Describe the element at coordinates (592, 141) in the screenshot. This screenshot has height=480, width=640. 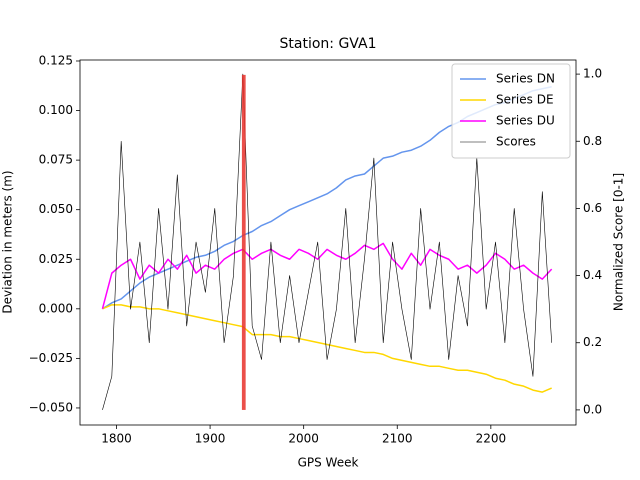
I see `y2-tick-label: 0.8` at that location.